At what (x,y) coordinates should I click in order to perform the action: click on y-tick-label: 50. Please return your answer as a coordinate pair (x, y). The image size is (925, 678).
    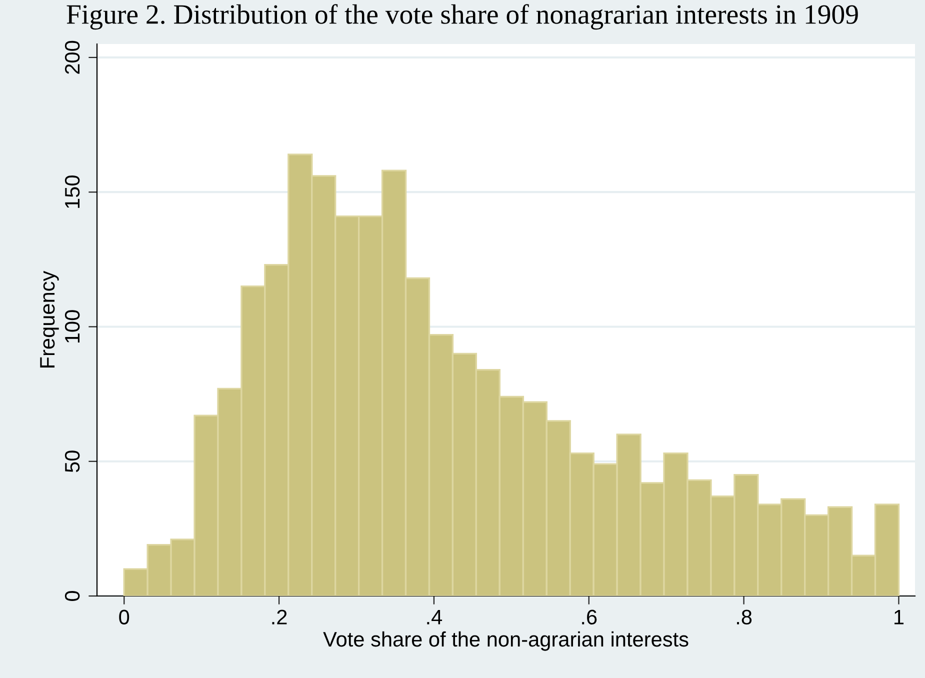
    Looking at the image, I should click on (72, 461).